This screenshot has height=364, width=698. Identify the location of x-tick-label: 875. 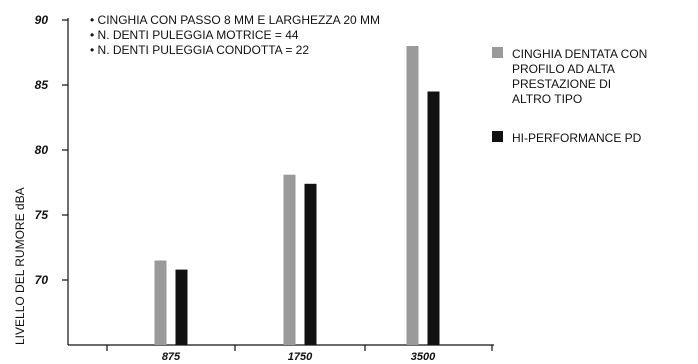
(171, 357).